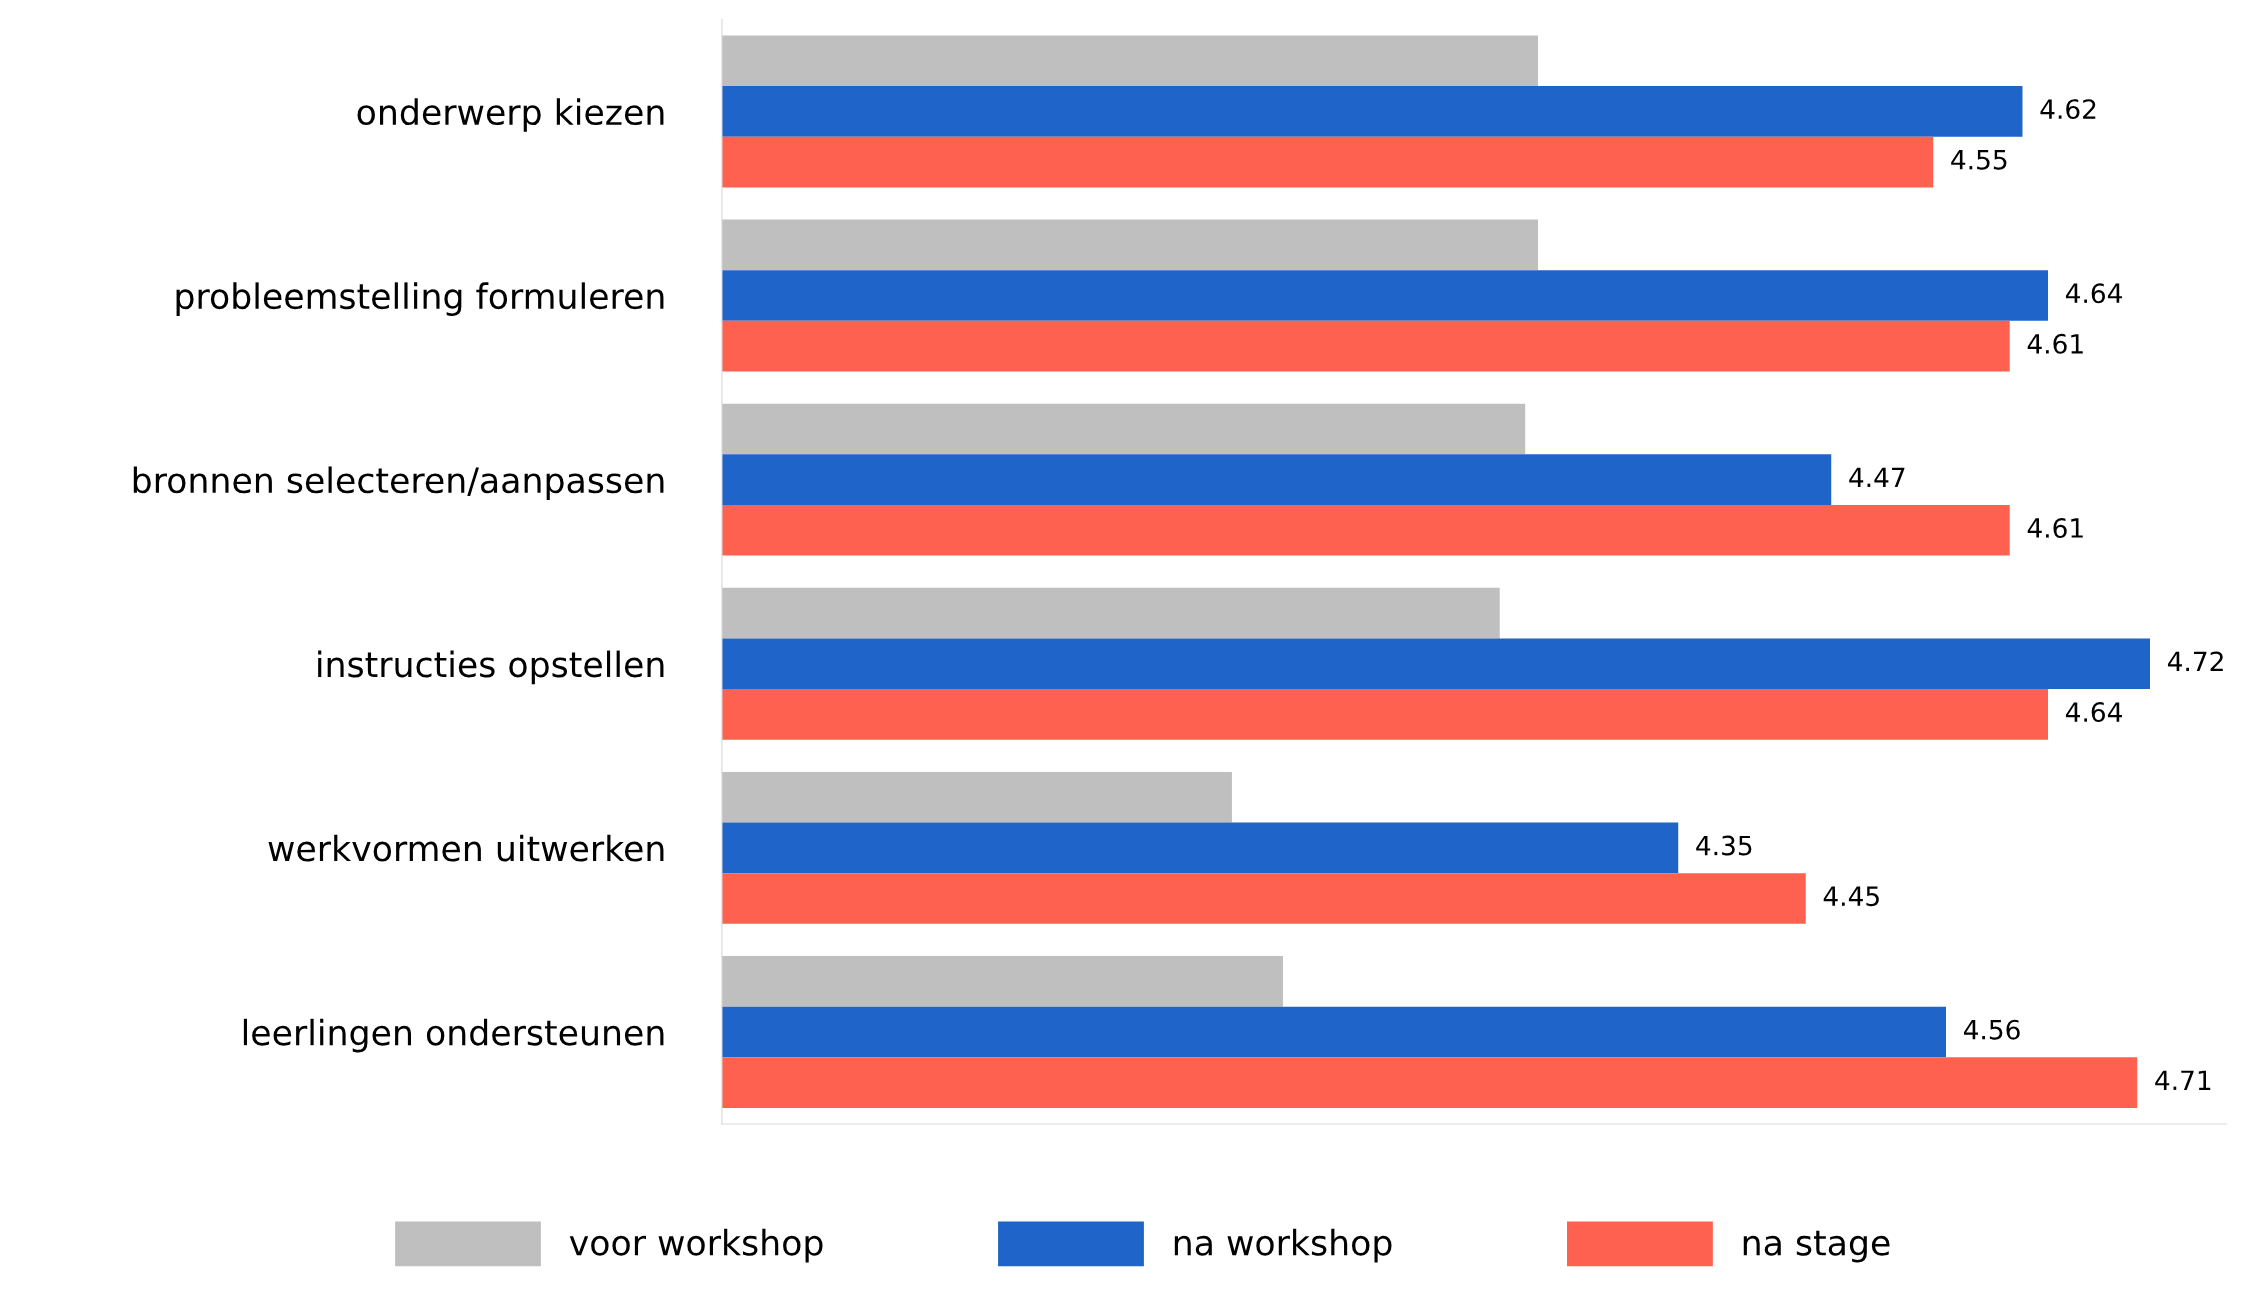 This screenshot has width=2249, height=1292. I want to click on data-label: 4.35, so click(1724, 845).